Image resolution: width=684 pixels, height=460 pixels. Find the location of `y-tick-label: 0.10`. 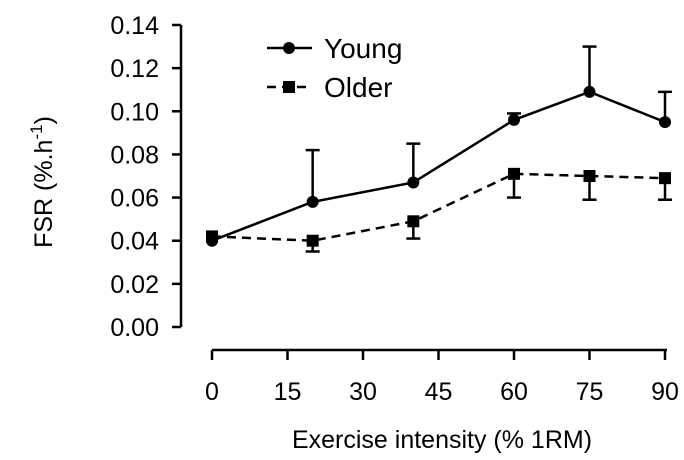

y-tick-label: 0.10 is located at coordinates (134, 112).